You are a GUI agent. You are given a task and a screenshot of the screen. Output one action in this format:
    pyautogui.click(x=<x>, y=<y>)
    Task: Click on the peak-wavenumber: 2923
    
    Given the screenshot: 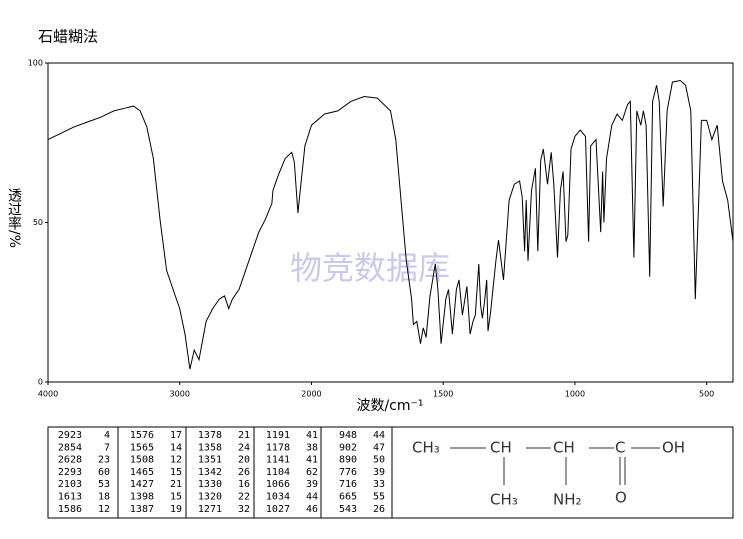 What is the action you would take?
    pyautogui.click(x=70, y=435)
    